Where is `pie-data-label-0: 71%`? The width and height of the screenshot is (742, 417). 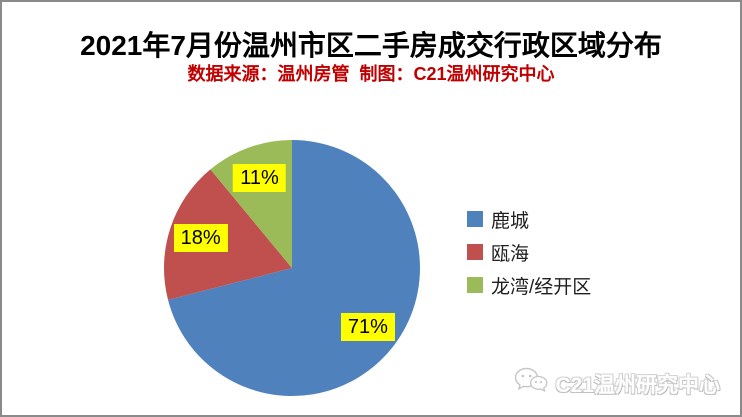
pie-data-label-0: 71% is located at coordinates (367, 326).